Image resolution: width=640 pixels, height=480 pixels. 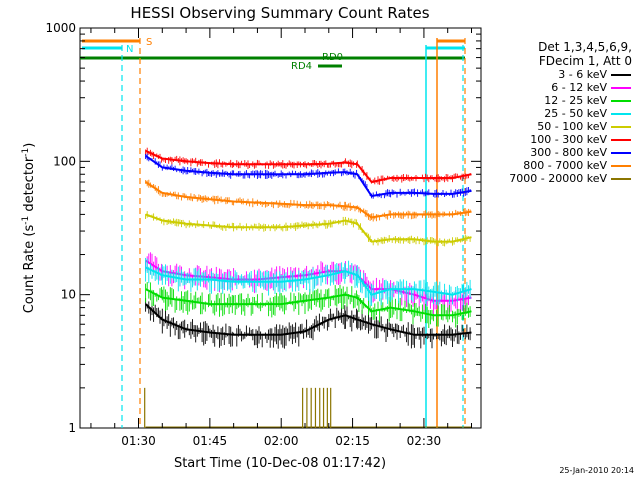 I want to click on legend-label: 100 - 300 keV, so click(x=568, y=139).